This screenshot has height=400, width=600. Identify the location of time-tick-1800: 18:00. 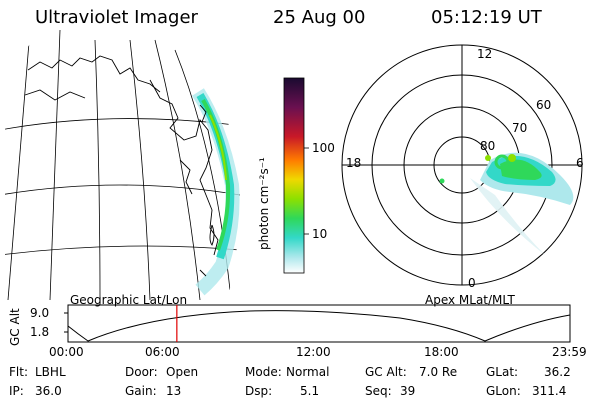
(441, 352).